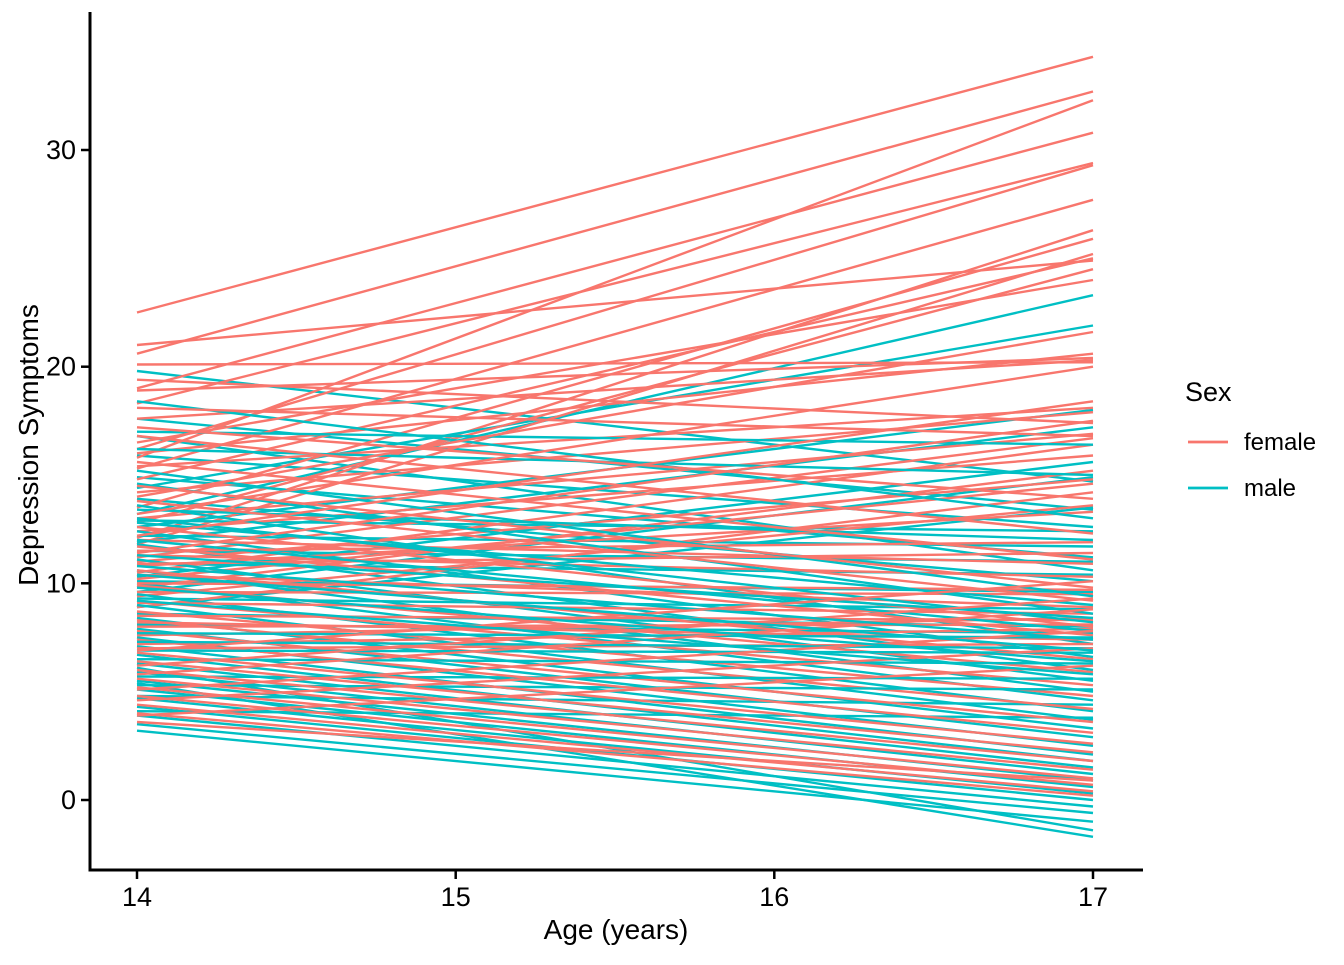  Describe the element at coordinates (1208, 392) in the screenshot. I see `legend-title: Sex` at that location.